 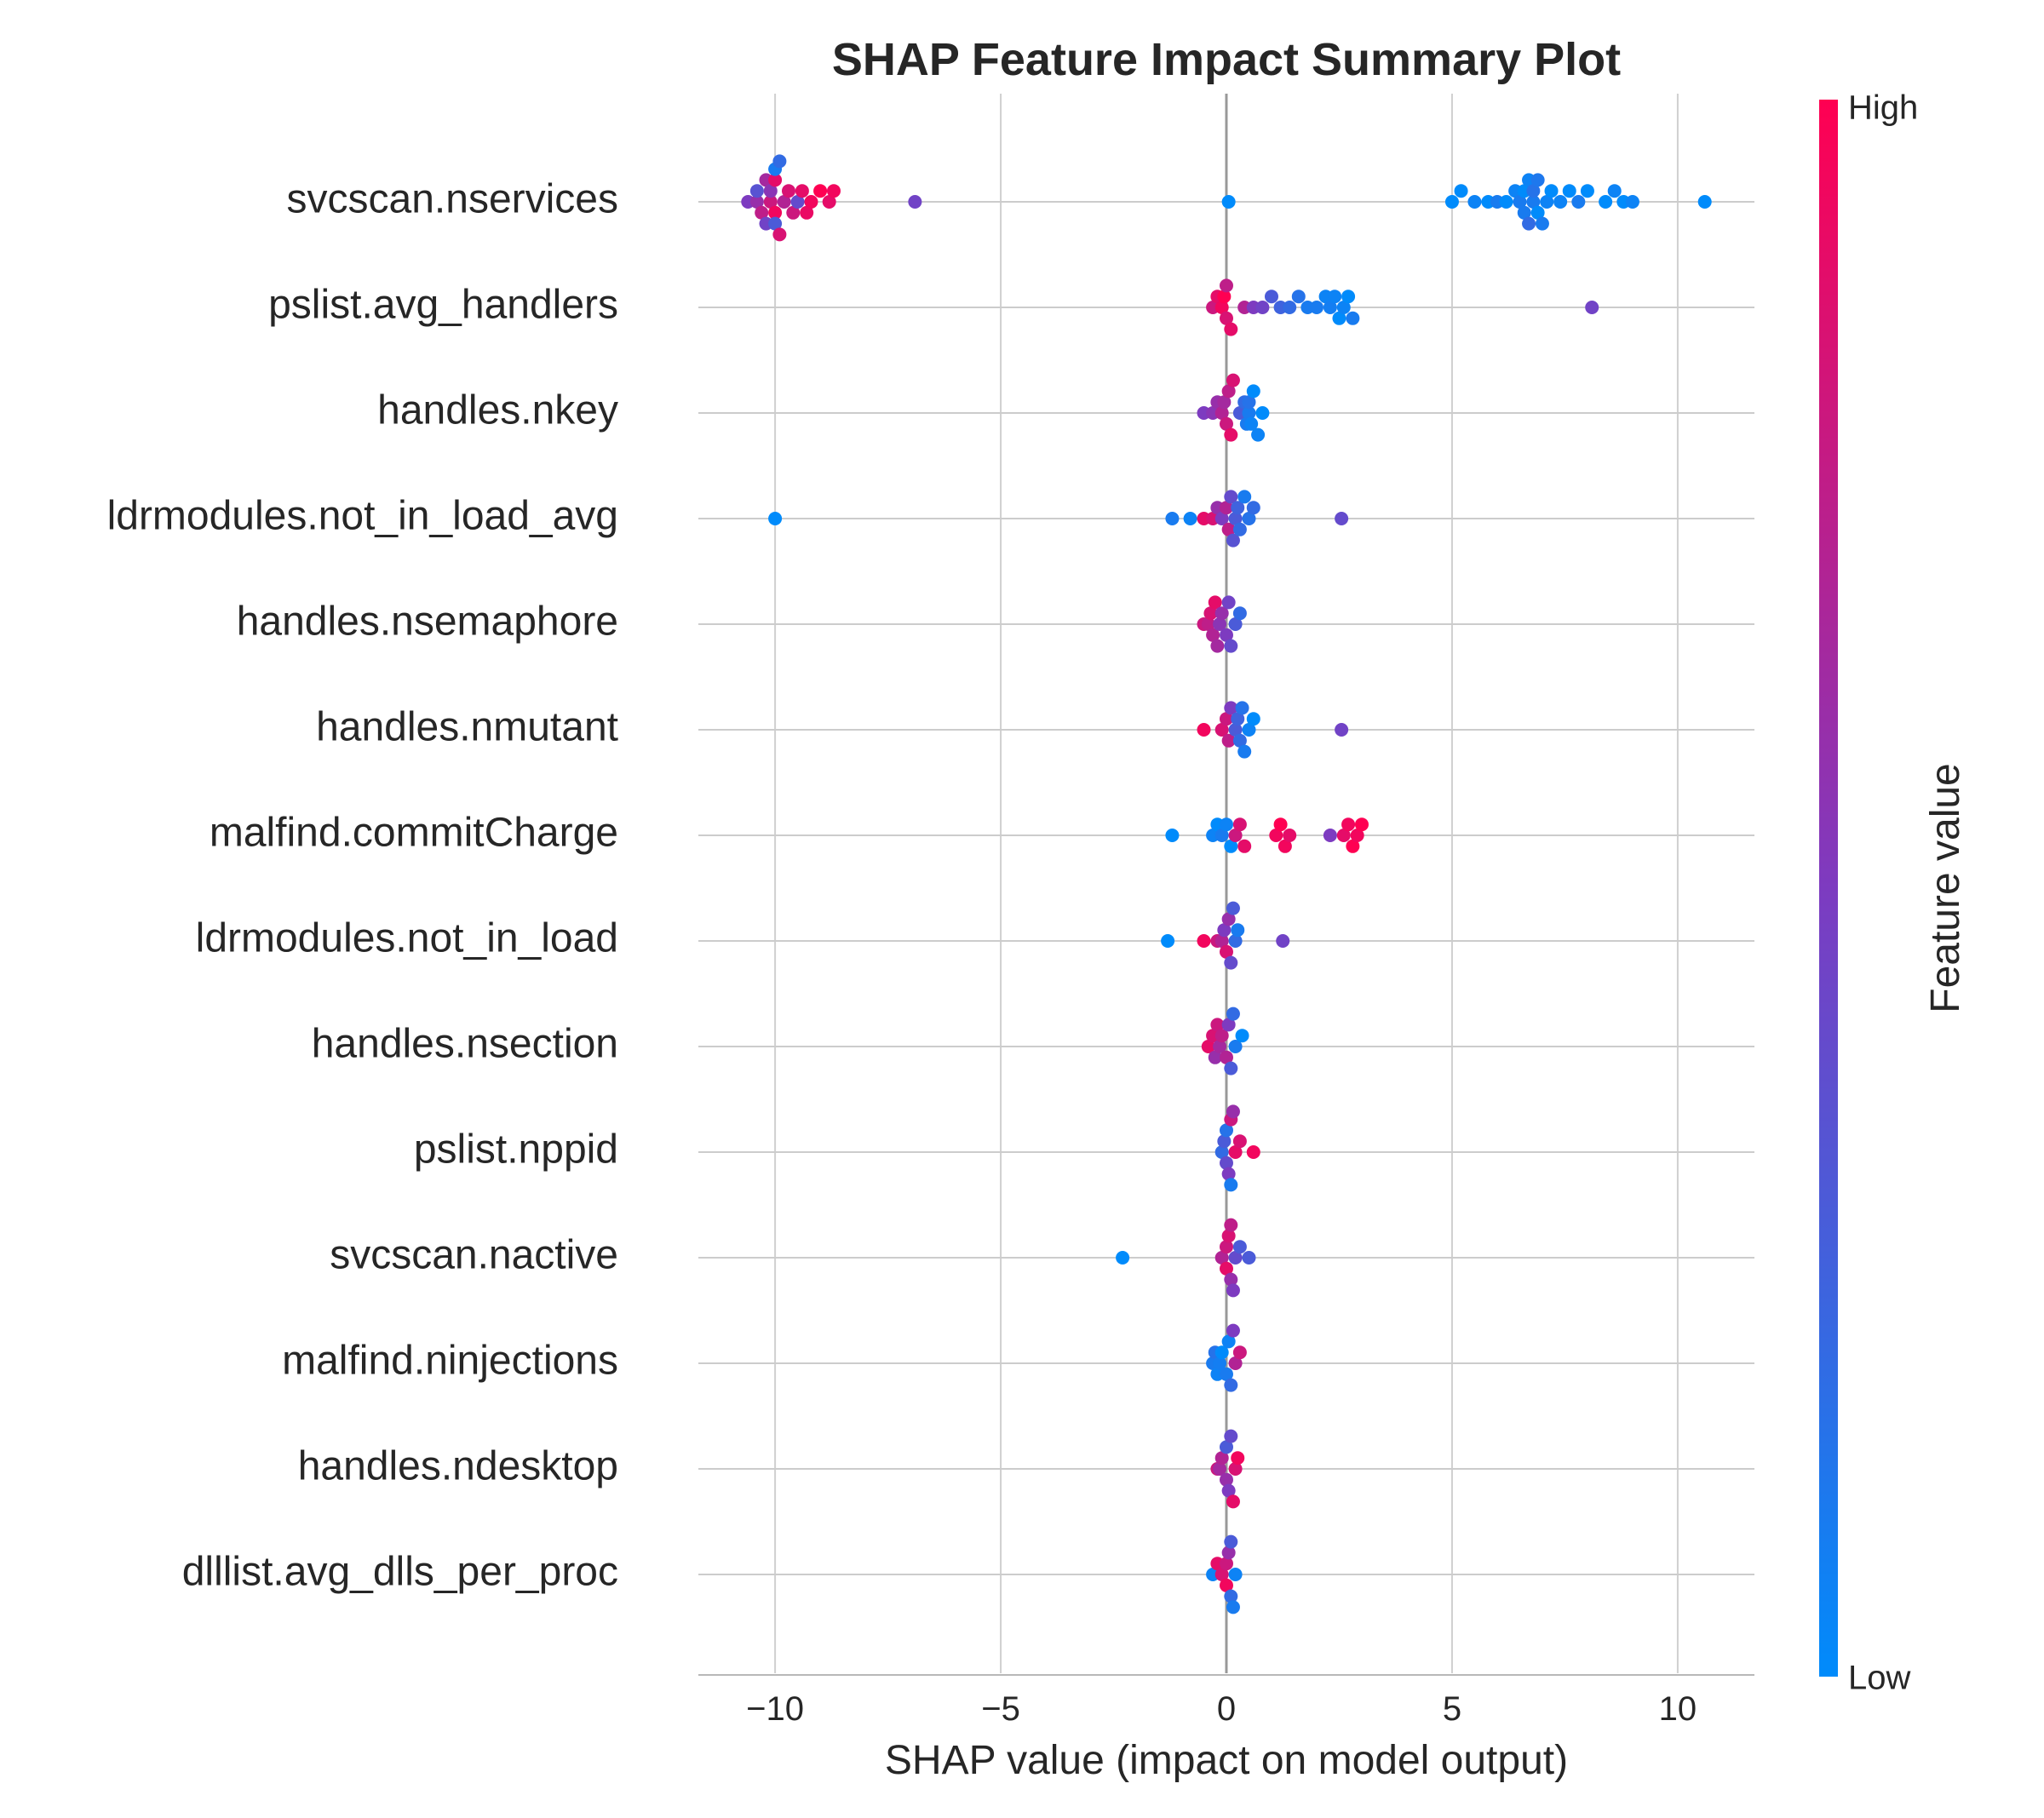 I want to click on colorbar-title: Feature value, so click(x=1945, y=888).